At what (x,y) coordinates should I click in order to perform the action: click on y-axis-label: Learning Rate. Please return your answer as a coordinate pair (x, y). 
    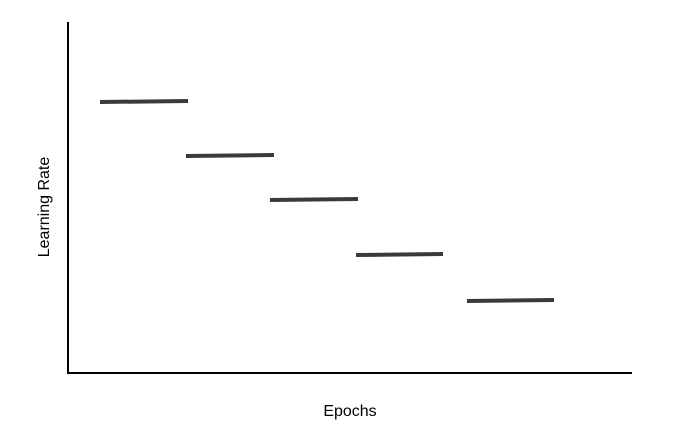
    Looking at the image, I should click on (44, 207).